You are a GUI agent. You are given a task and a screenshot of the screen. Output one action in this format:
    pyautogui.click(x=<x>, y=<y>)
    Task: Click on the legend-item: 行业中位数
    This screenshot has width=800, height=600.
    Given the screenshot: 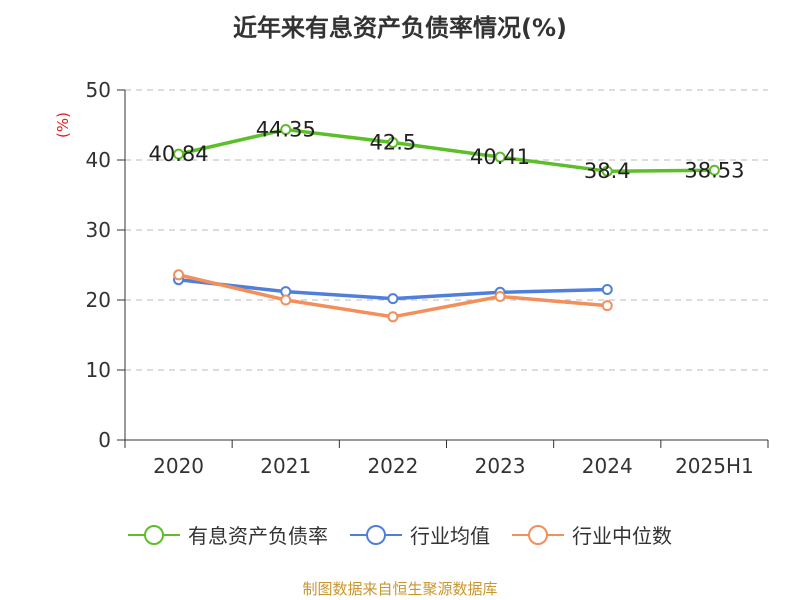 What is the action you would take?
    pyautogui.click(x=592, y=534)
    